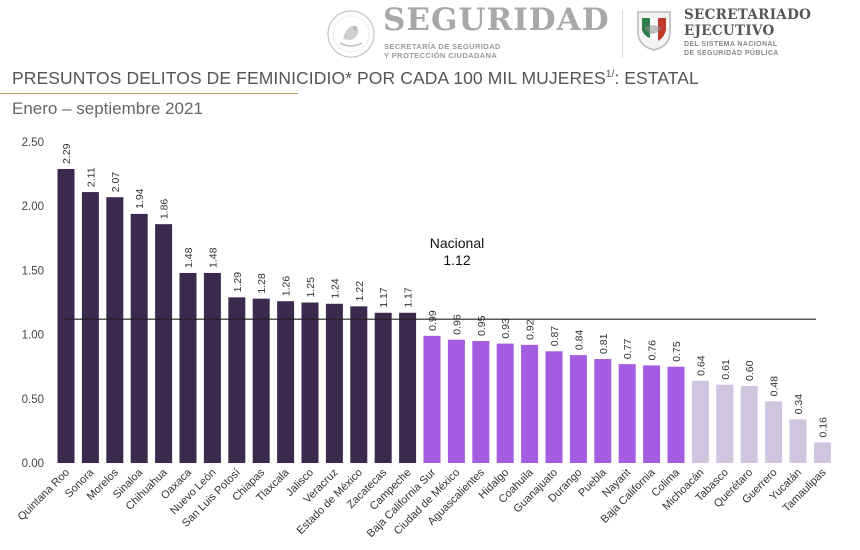 Image resolution: width=860 pixels, height=550 pixels. I want to click on secretariat-subtitle-line2: DE SEGURIDAD PÚBLICA, so click(731, 53).